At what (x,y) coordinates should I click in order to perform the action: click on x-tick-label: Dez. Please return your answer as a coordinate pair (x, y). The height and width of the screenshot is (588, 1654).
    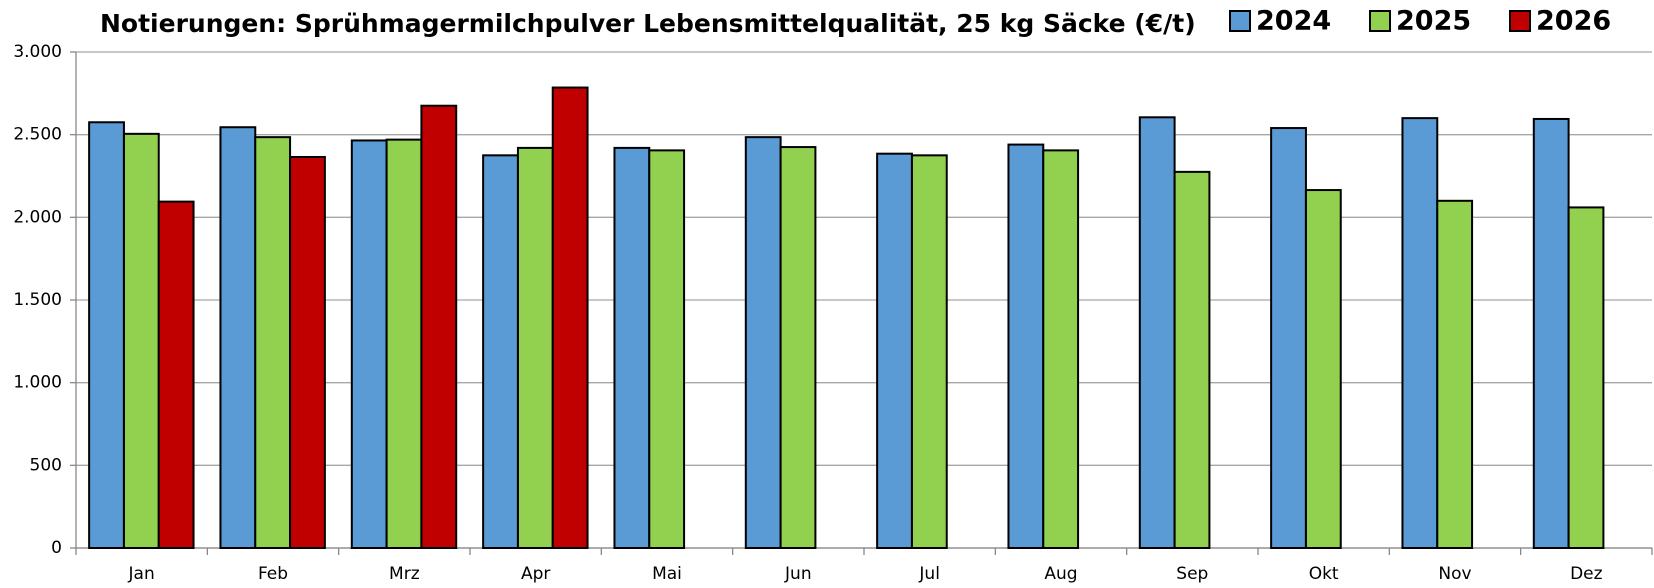
    Looking at the image, I should click on (1586, 574).